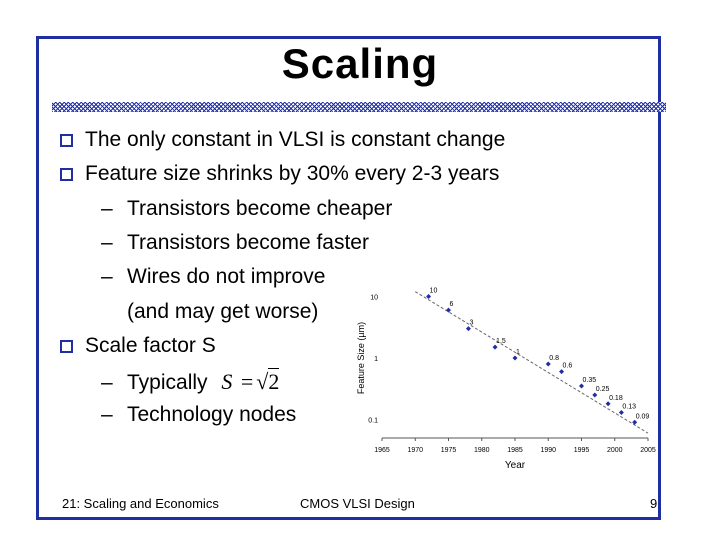 The width and height of the screenshot is (720, 540). What do you see at coordinates (515, 465) in the screenshot?
I see `x-axis-label: Year` at bounding box center [515, 465].